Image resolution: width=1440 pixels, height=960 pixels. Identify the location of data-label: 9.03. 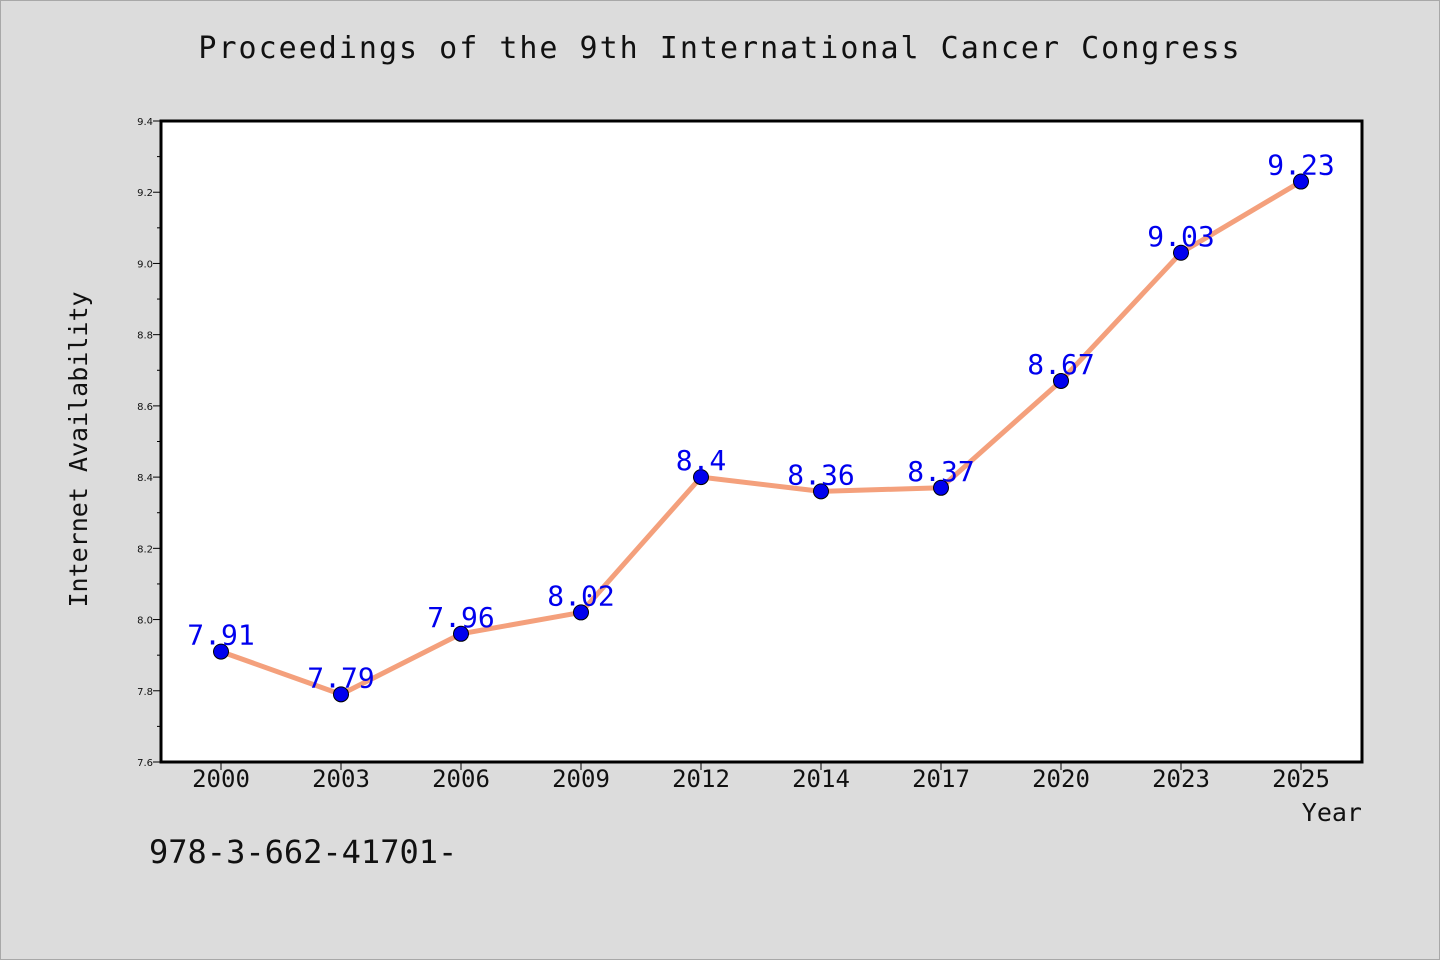
(1180, 236).